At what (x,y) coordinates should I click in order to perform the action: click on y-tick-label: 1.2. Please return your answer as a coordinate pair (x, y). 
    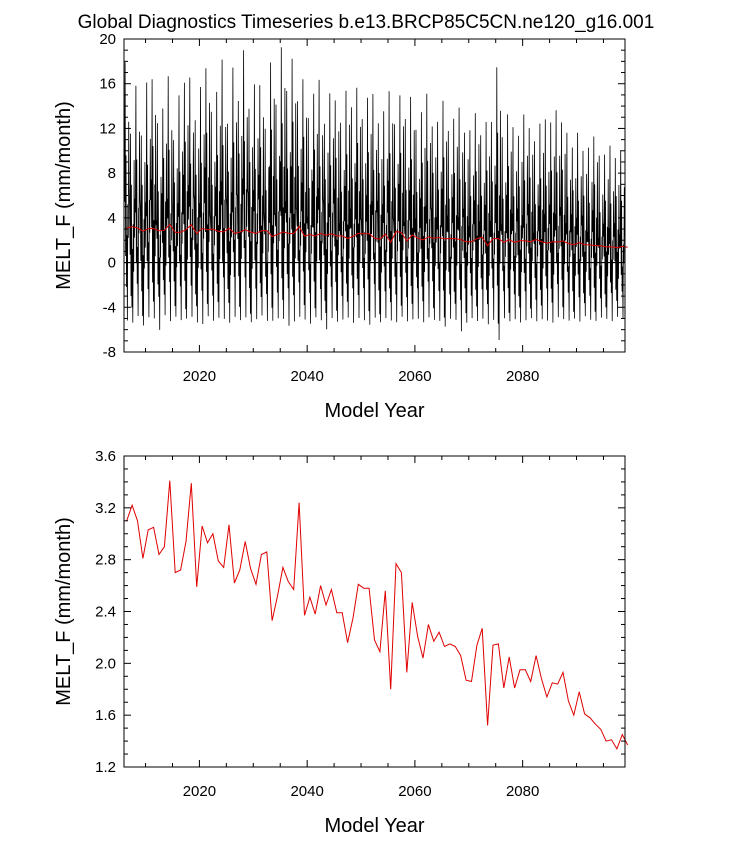
    Looking at the image, I should click on (105, 767).